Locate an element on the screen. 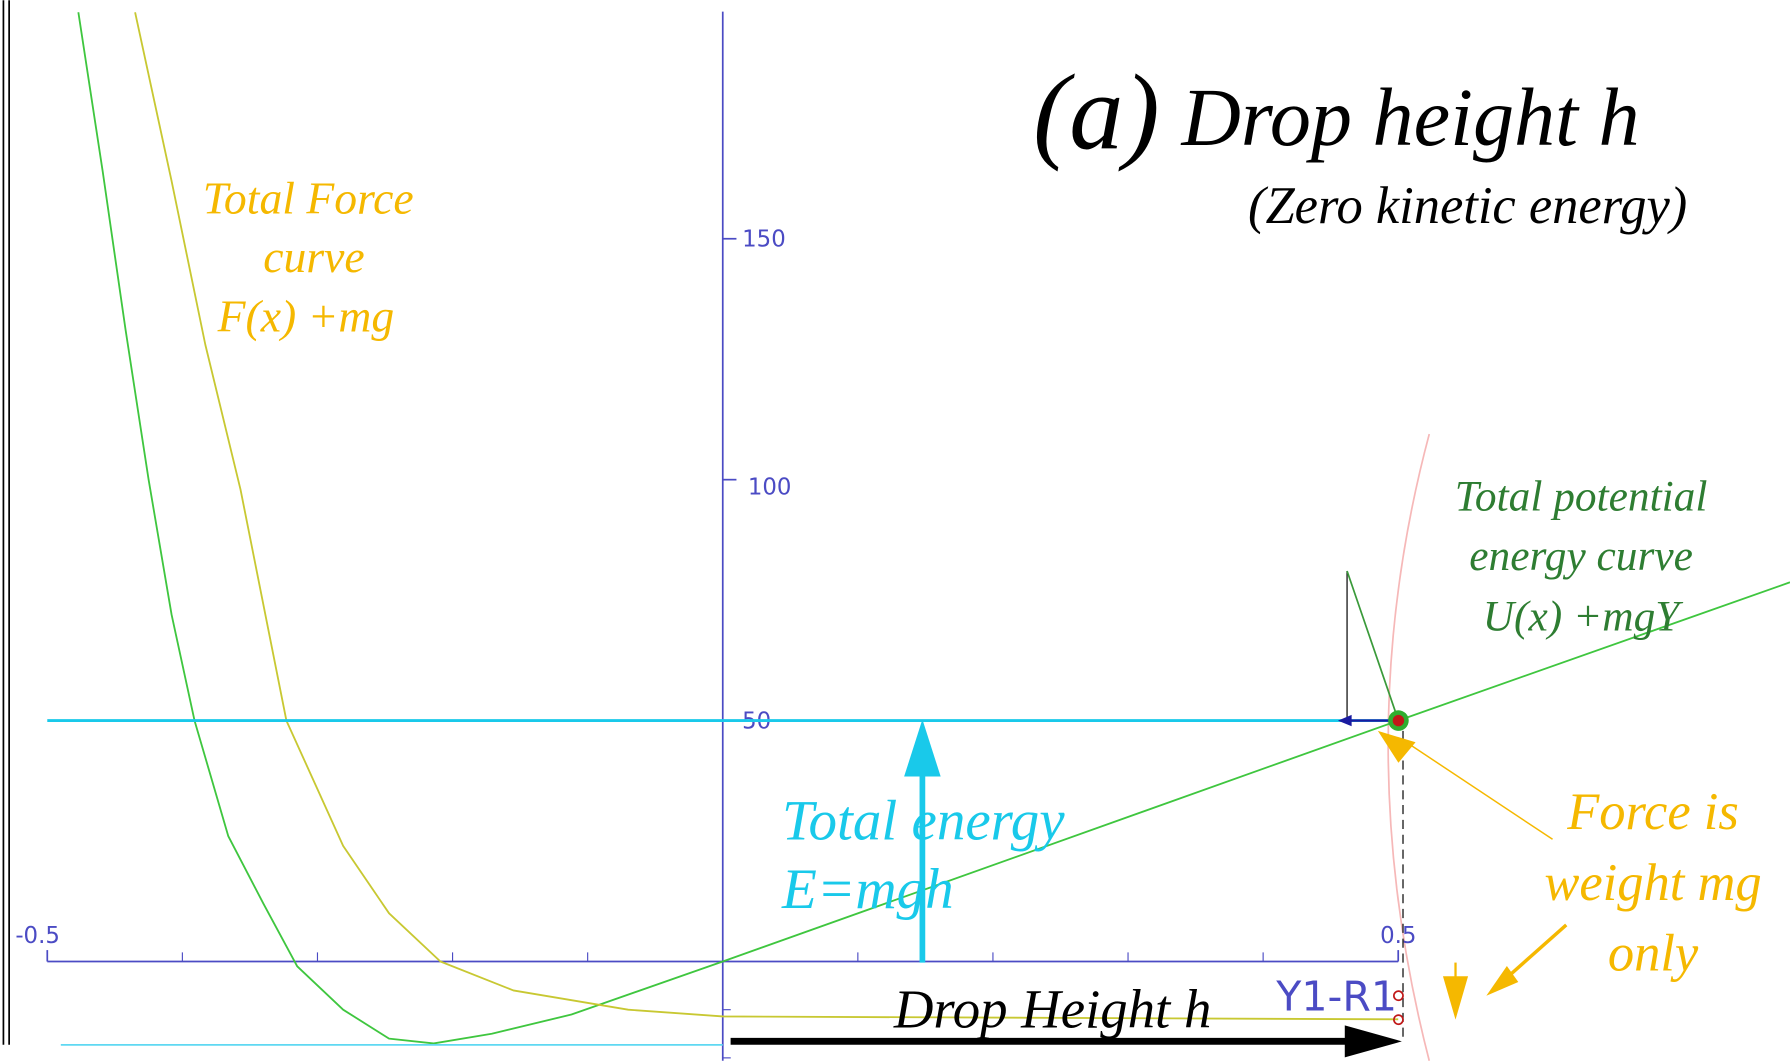 This screenshot has width=1790, height=1061. x-tick-label: -0.5 is located at coordinates (37, 936).